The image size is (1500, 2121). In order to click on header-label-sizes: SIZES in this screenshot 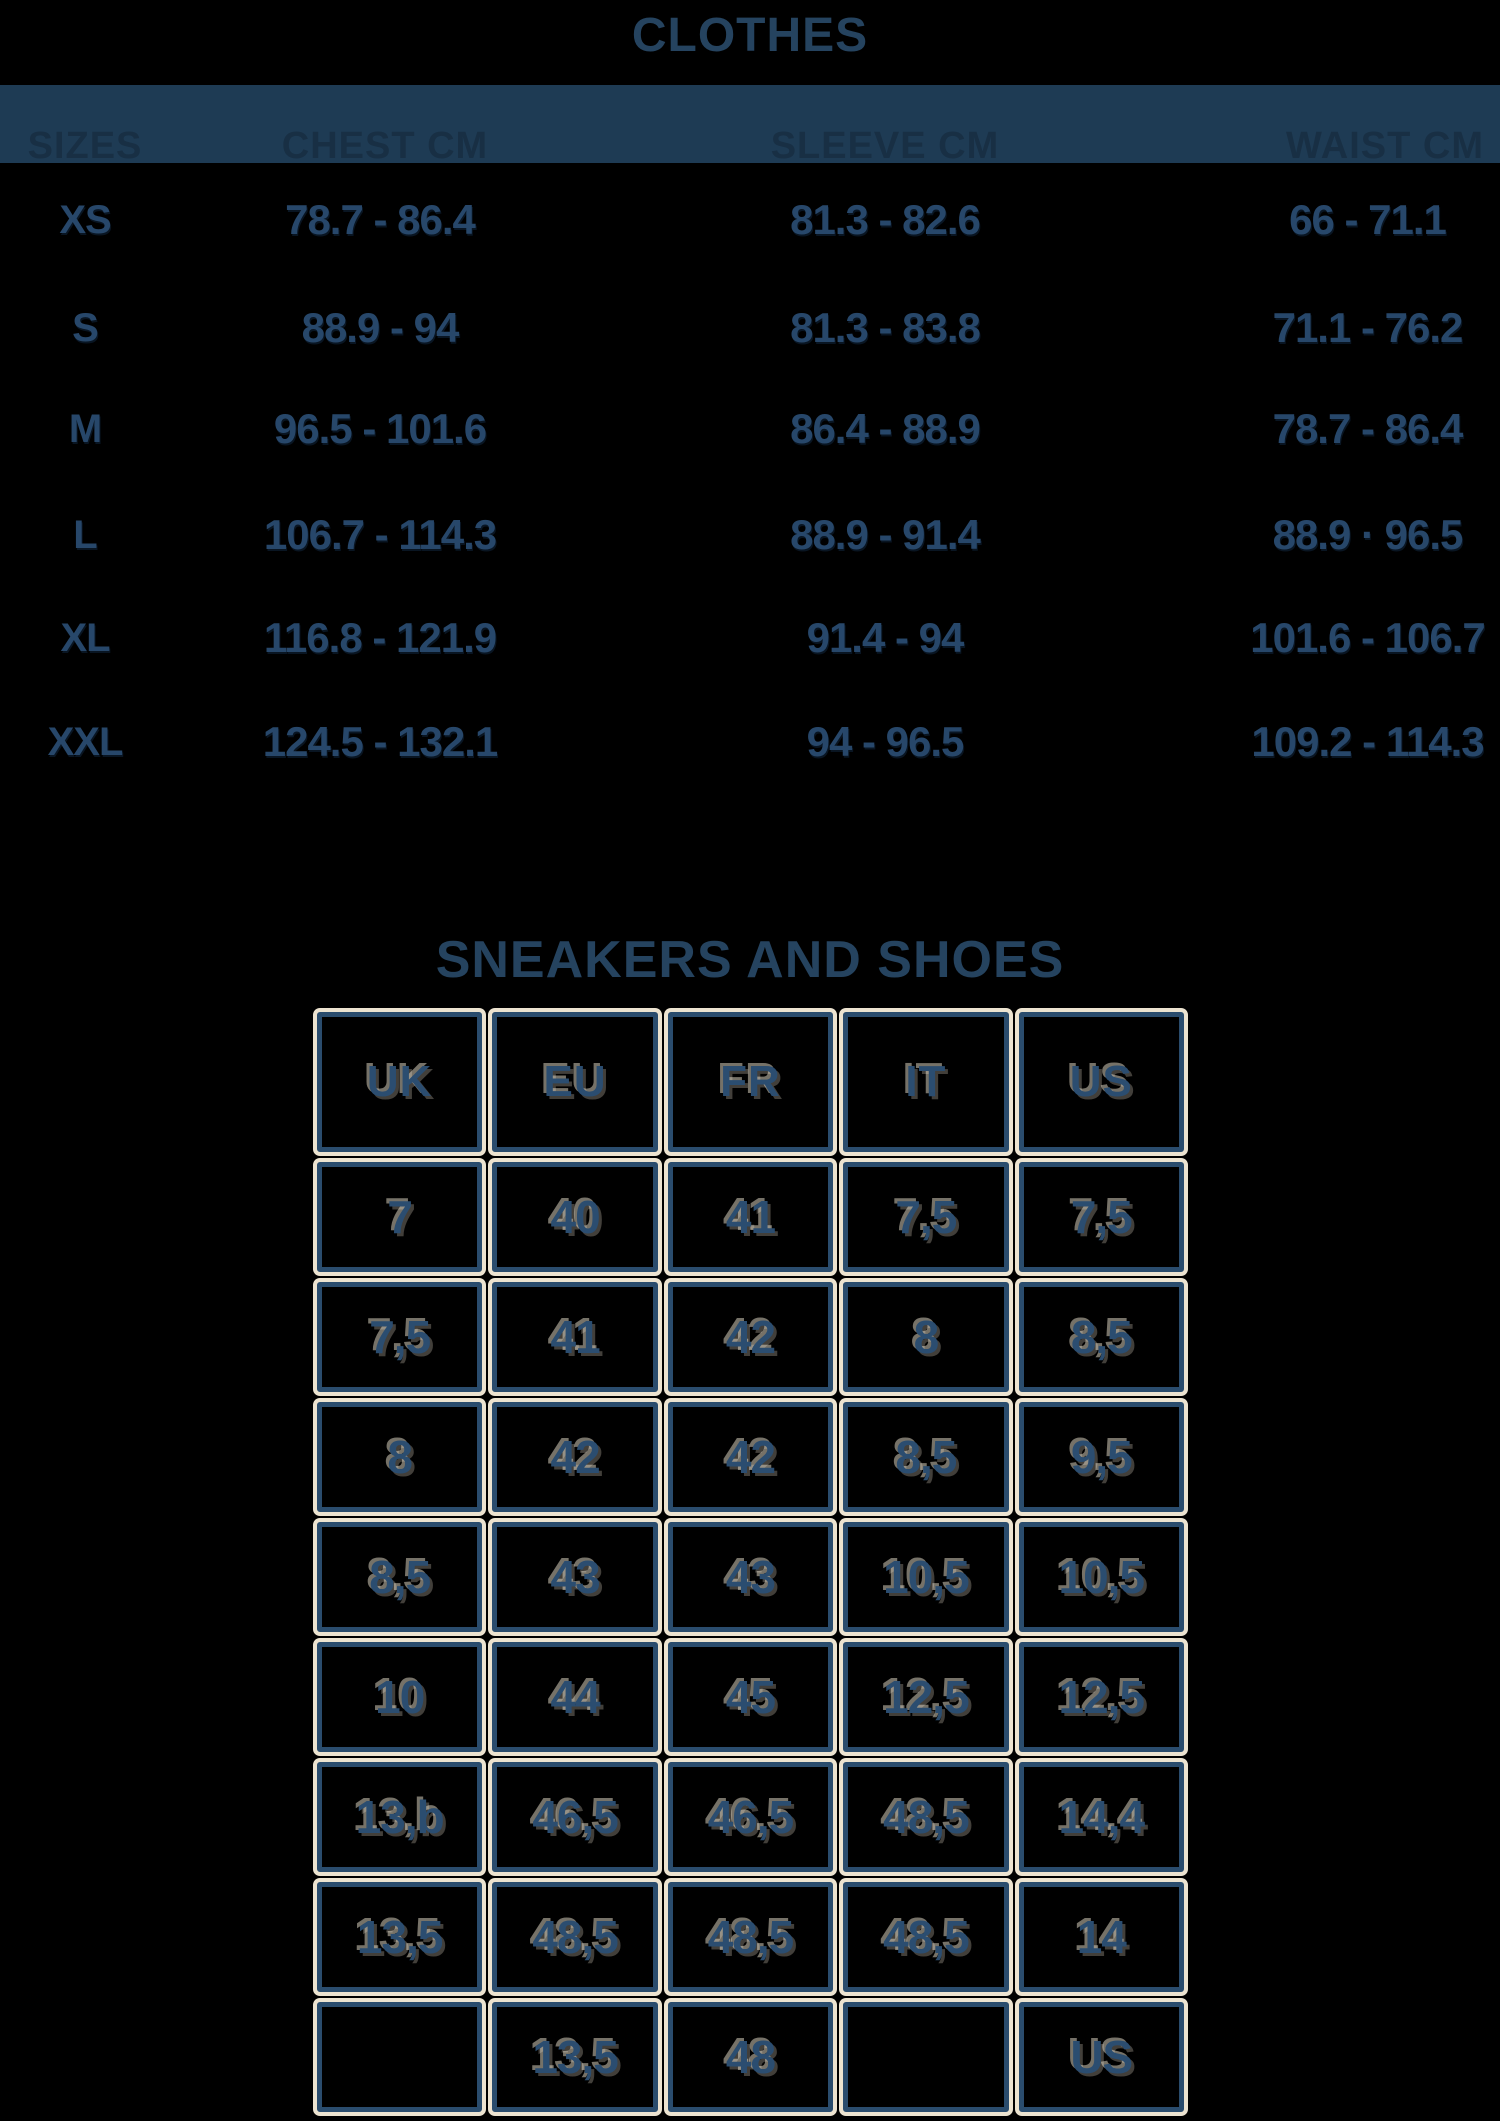, I will do `click(85, 146)`.